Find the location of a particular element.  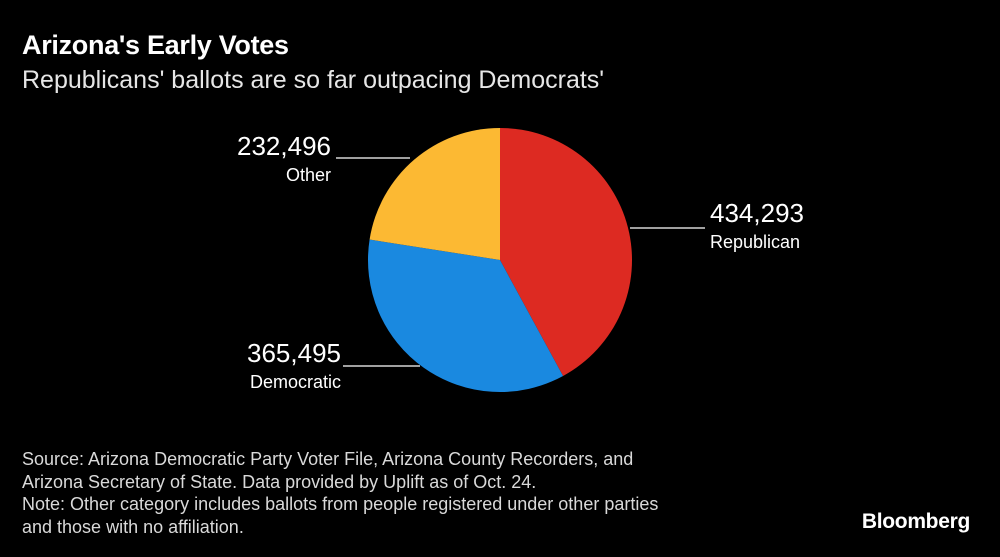

category-label-other: Other is located at coordinates (308, 175).